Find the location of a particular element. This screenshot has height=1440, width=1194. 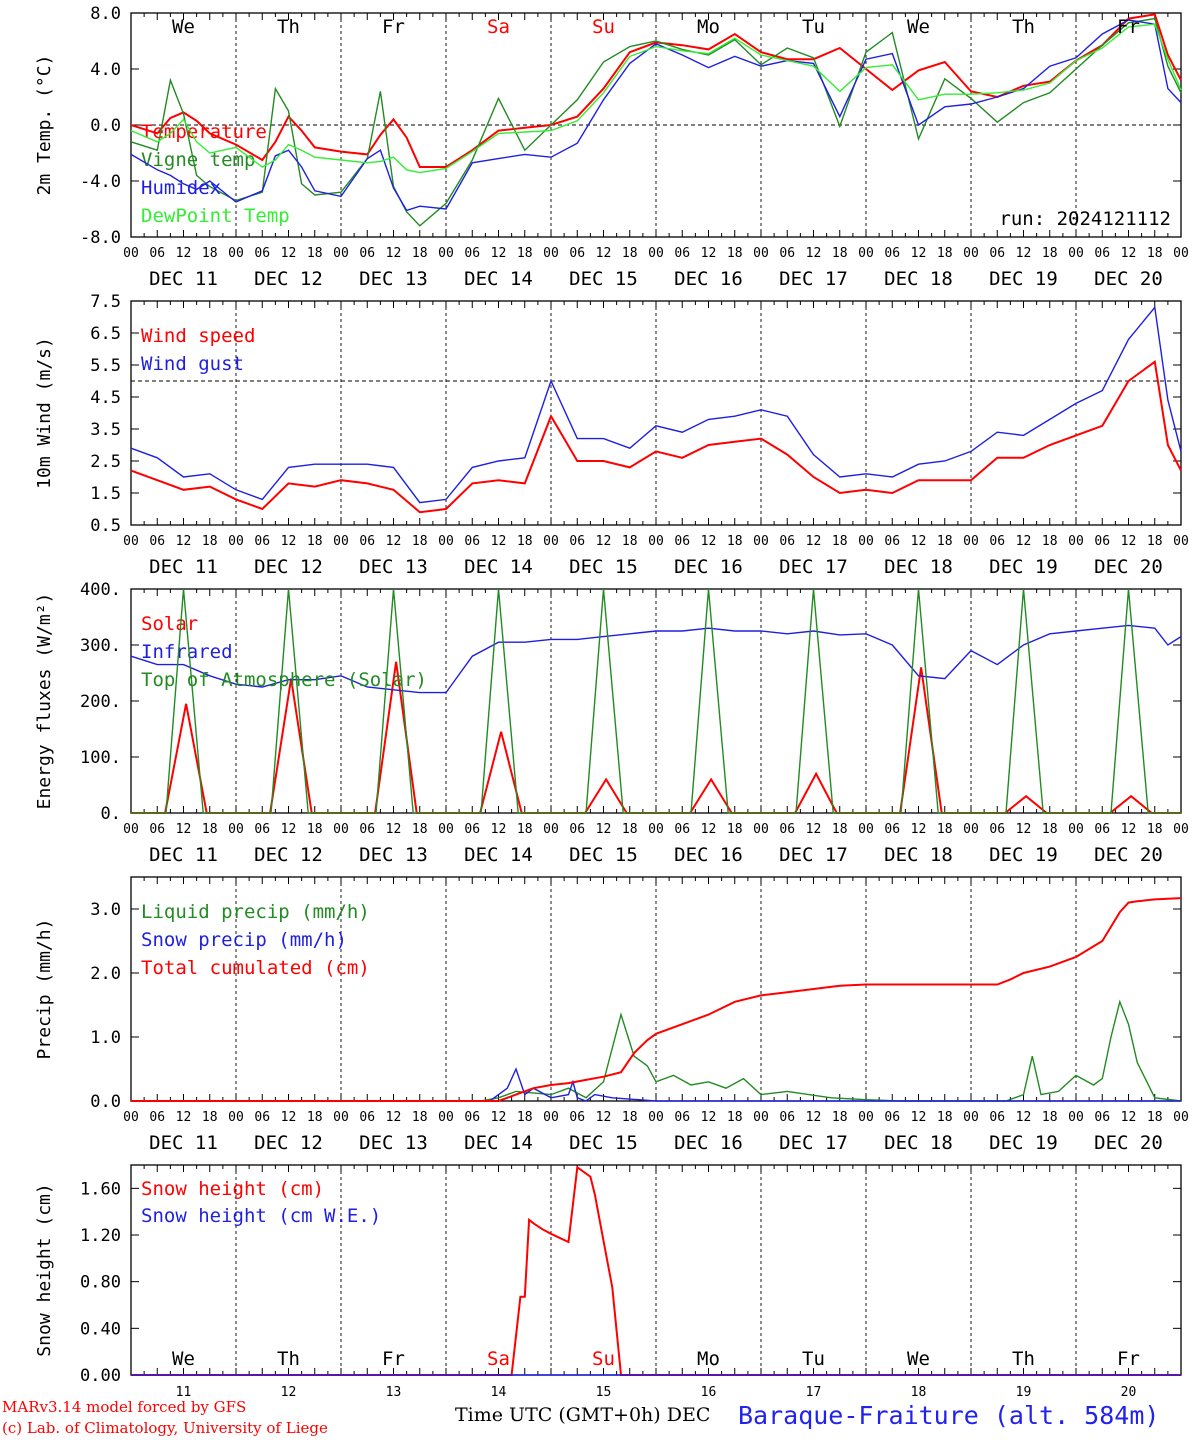

x-date-label: DEC 18 is located at coordinates (918, 567).